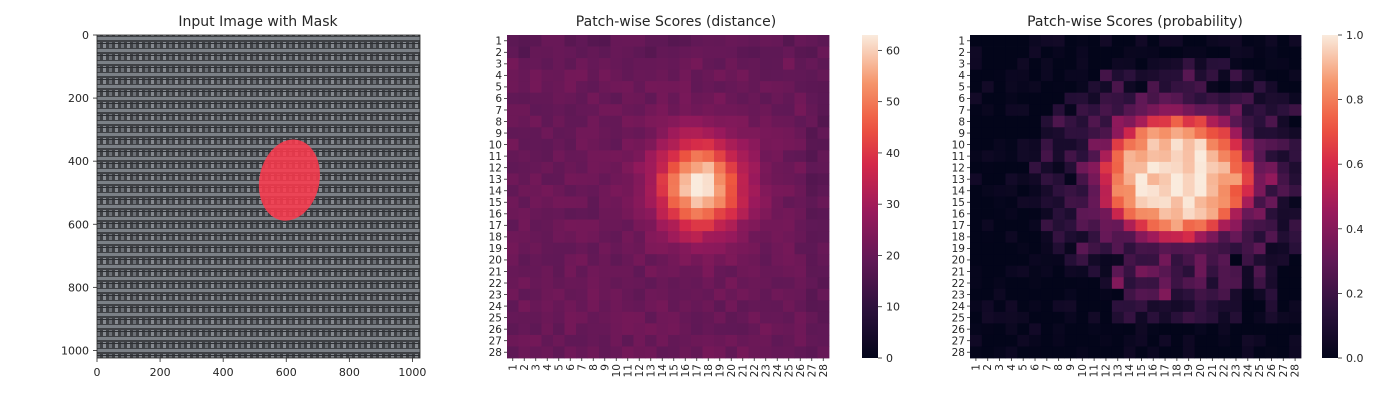 The image size is (1400, 400). I want to click on y-tick-label: 2, so click(961, 53).